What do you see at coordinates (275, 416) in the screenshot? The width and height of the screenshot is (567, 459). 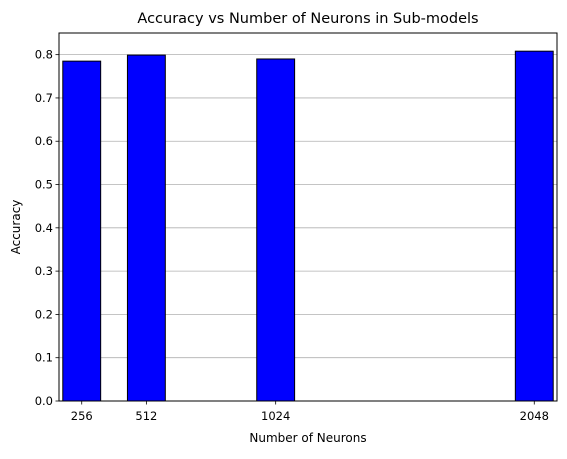 I see `x-tick-label: 1024` at bounding box center [275, 416].